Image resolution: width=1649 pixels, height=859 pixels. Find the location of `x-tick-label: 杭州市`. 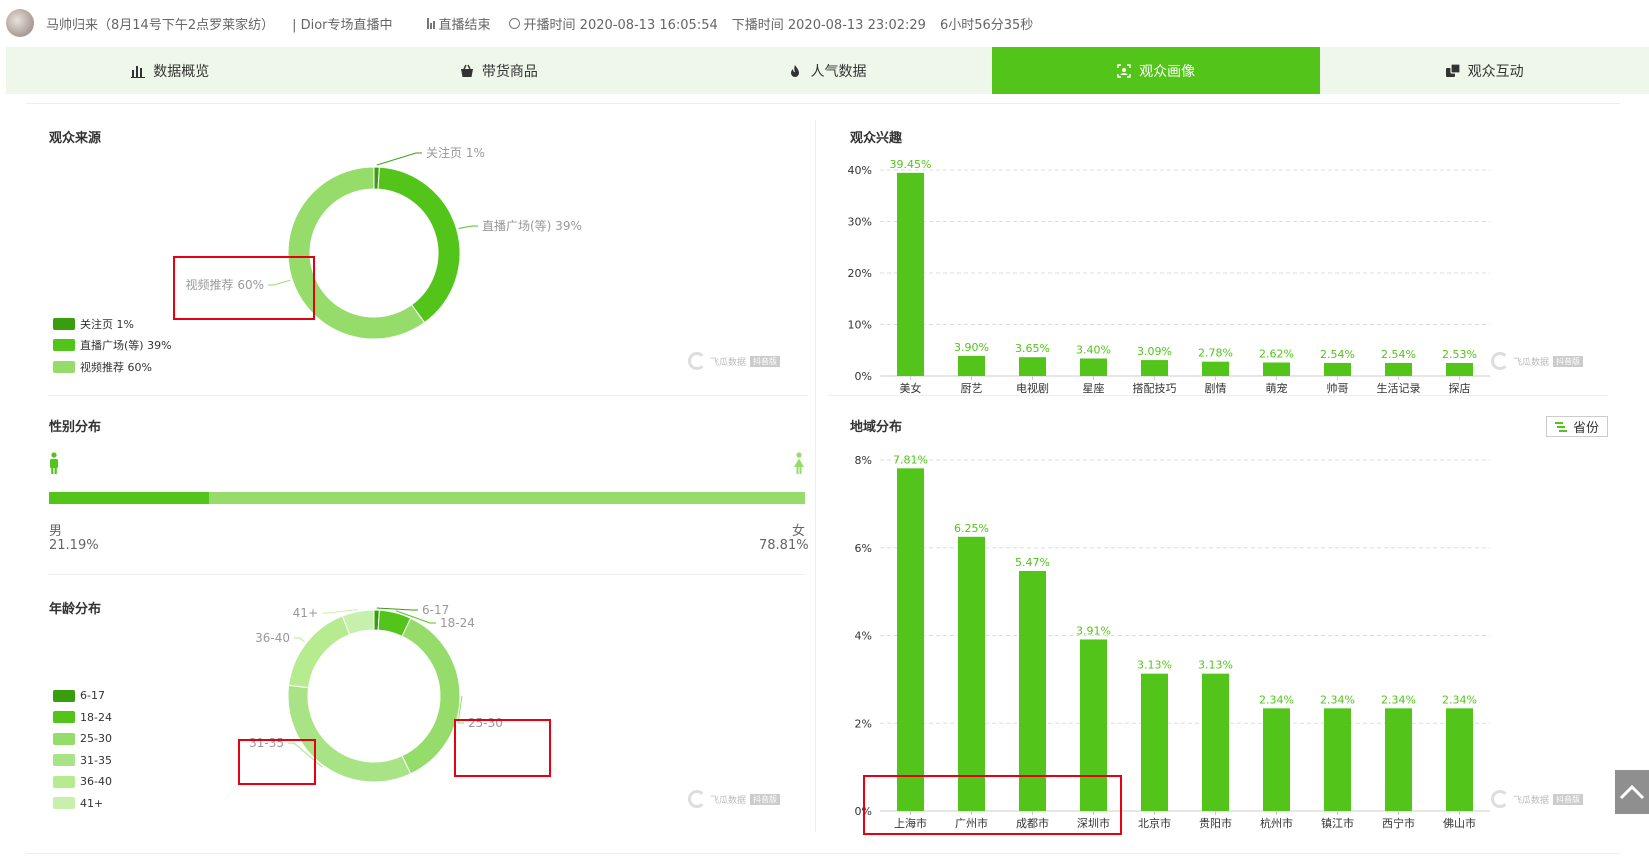

x-tick-label: 杭州市 is located at coordinates (1276, 823).